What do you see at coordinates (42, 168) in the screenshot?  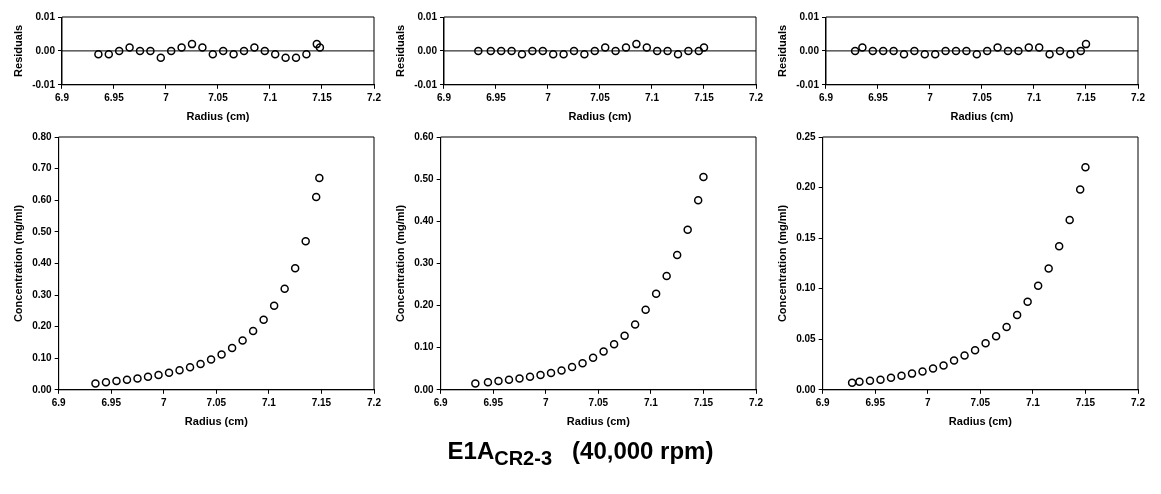 I see `y-tick-label: 0.70` at bounding box center [42, 168].